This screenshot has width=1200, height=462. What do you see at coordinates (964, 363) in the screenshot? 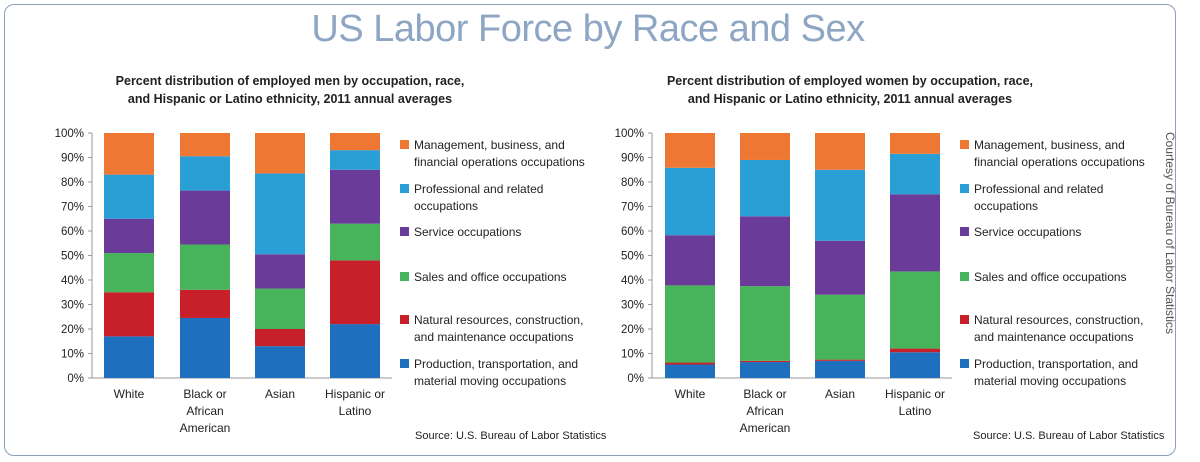
I see `women-legend-swatch-production` at bounding box center [964, 363].